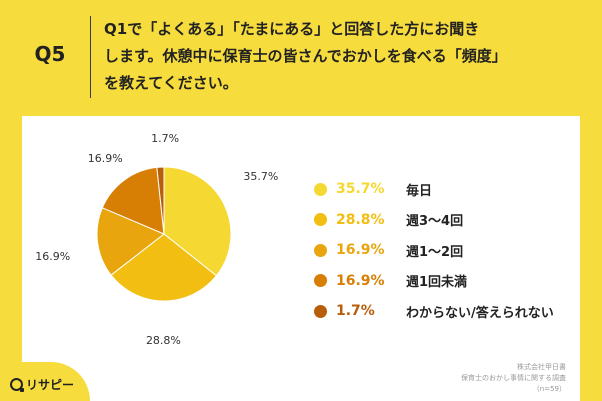 The image size is (602, 401). What do you see at coordinates (105, 158) in the screenshot?
I see `pie-data-label-4: 16.9%` at bounding box center [105, 158].